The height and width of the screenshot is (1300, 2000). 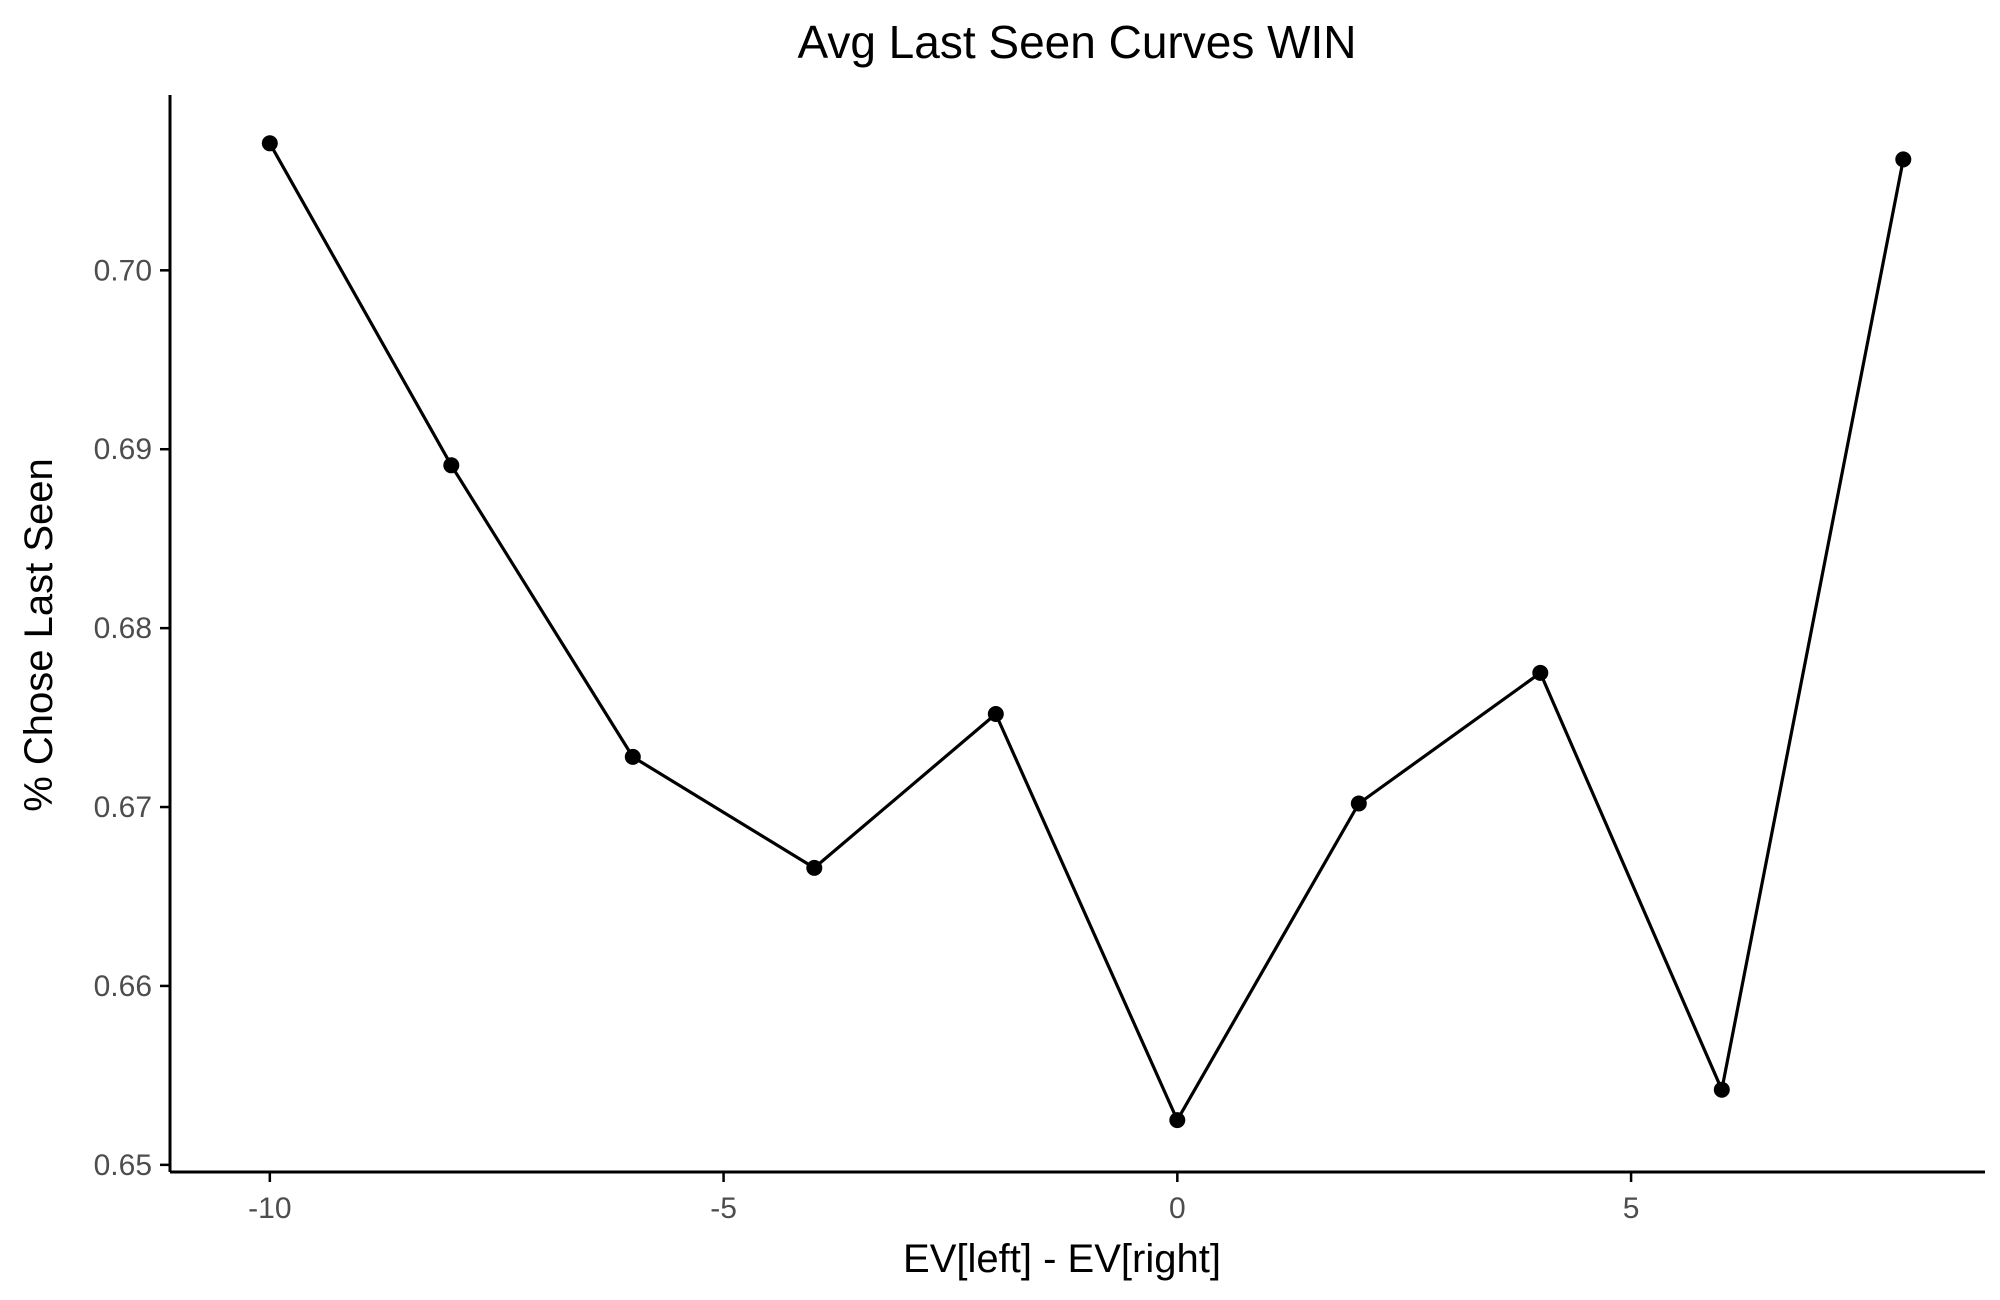 What do you see at coordinates (123, 449) in the screenshot?
I see `y-tick-label: 0.69` at bounding box center [123, 449].